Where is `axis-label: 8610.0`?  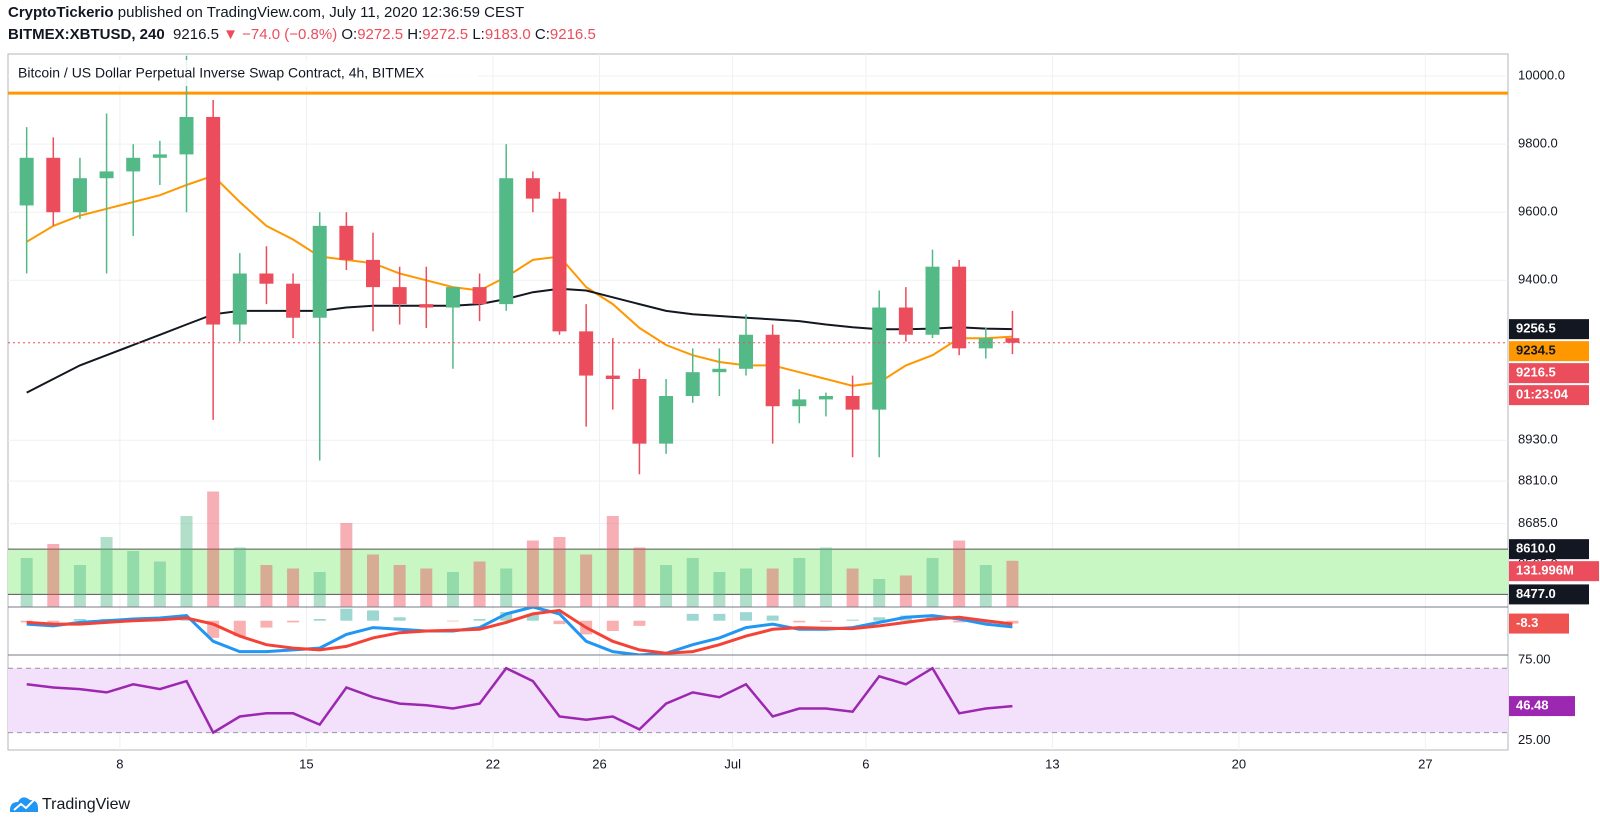 axis-label: 8610.0 is located at coordinates (1536, 548).